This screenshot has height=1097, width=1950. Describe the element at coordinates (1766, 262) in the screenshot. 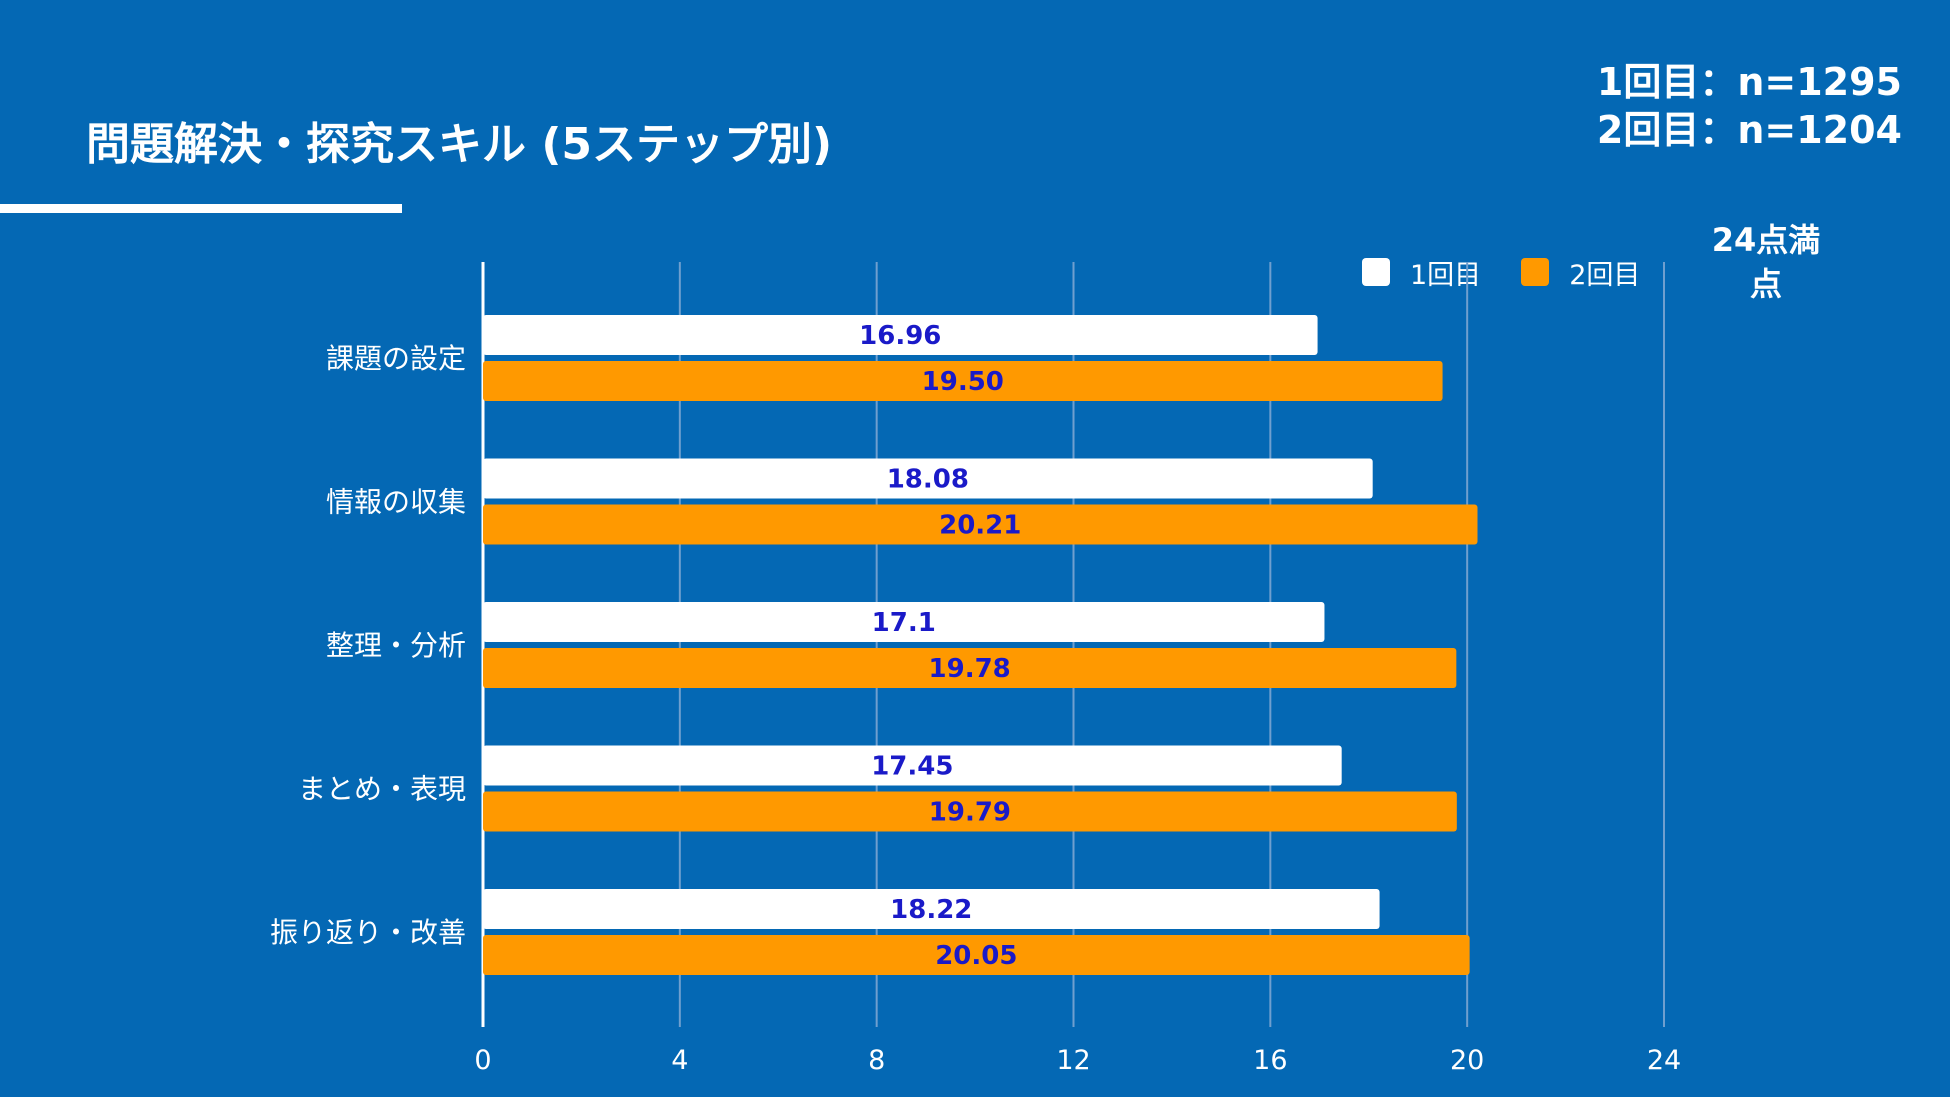

I see `max-score-note: 24点満 点` at that location.